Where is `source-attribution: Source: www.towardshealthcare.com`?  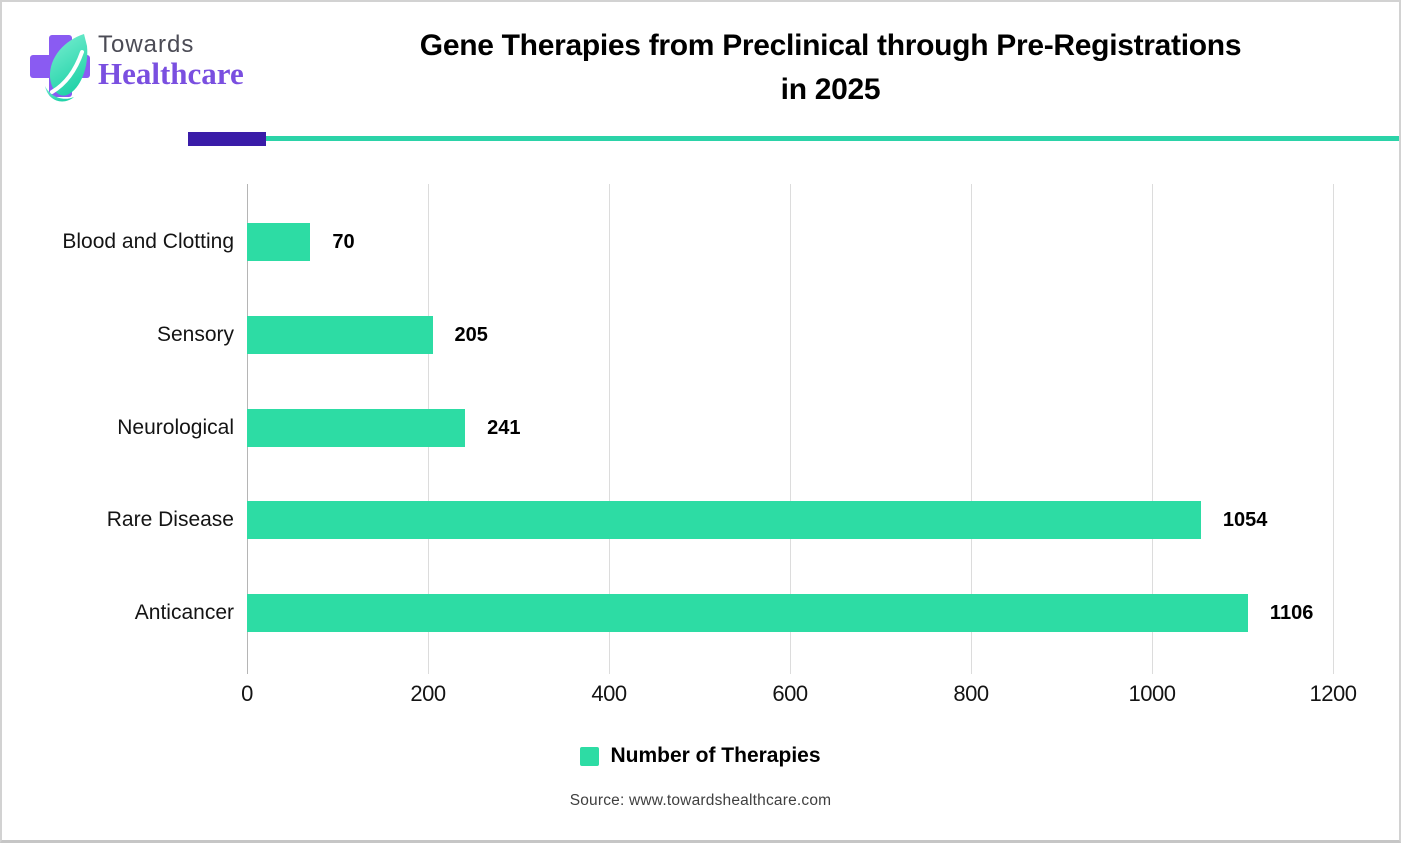 source-attribution: Source: www.towardshealthcare.com is located at coordinates (700, 800).